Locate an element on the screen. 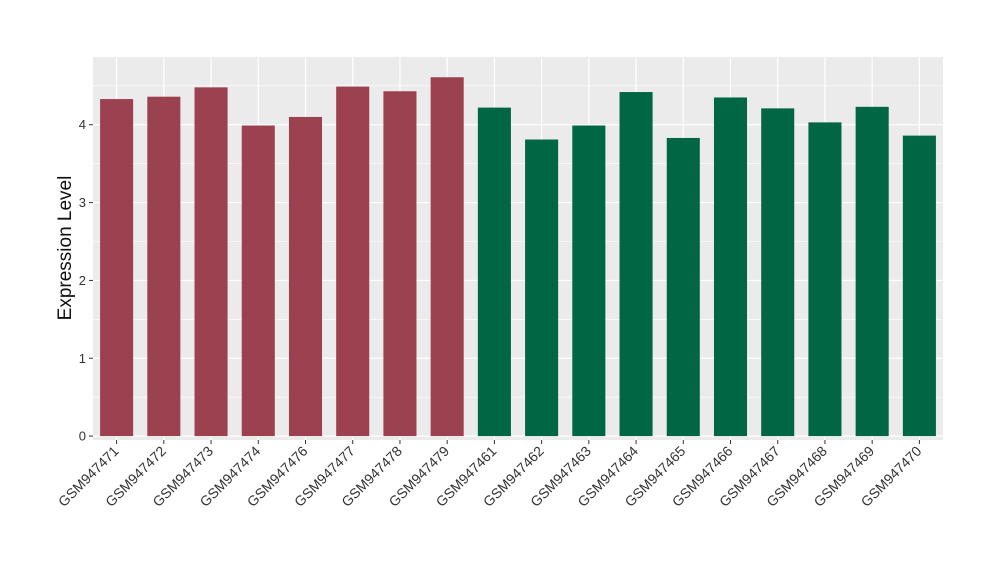 The image size is (1000, 580). y-tick-label: 1 is located at coordinates (82, 358).